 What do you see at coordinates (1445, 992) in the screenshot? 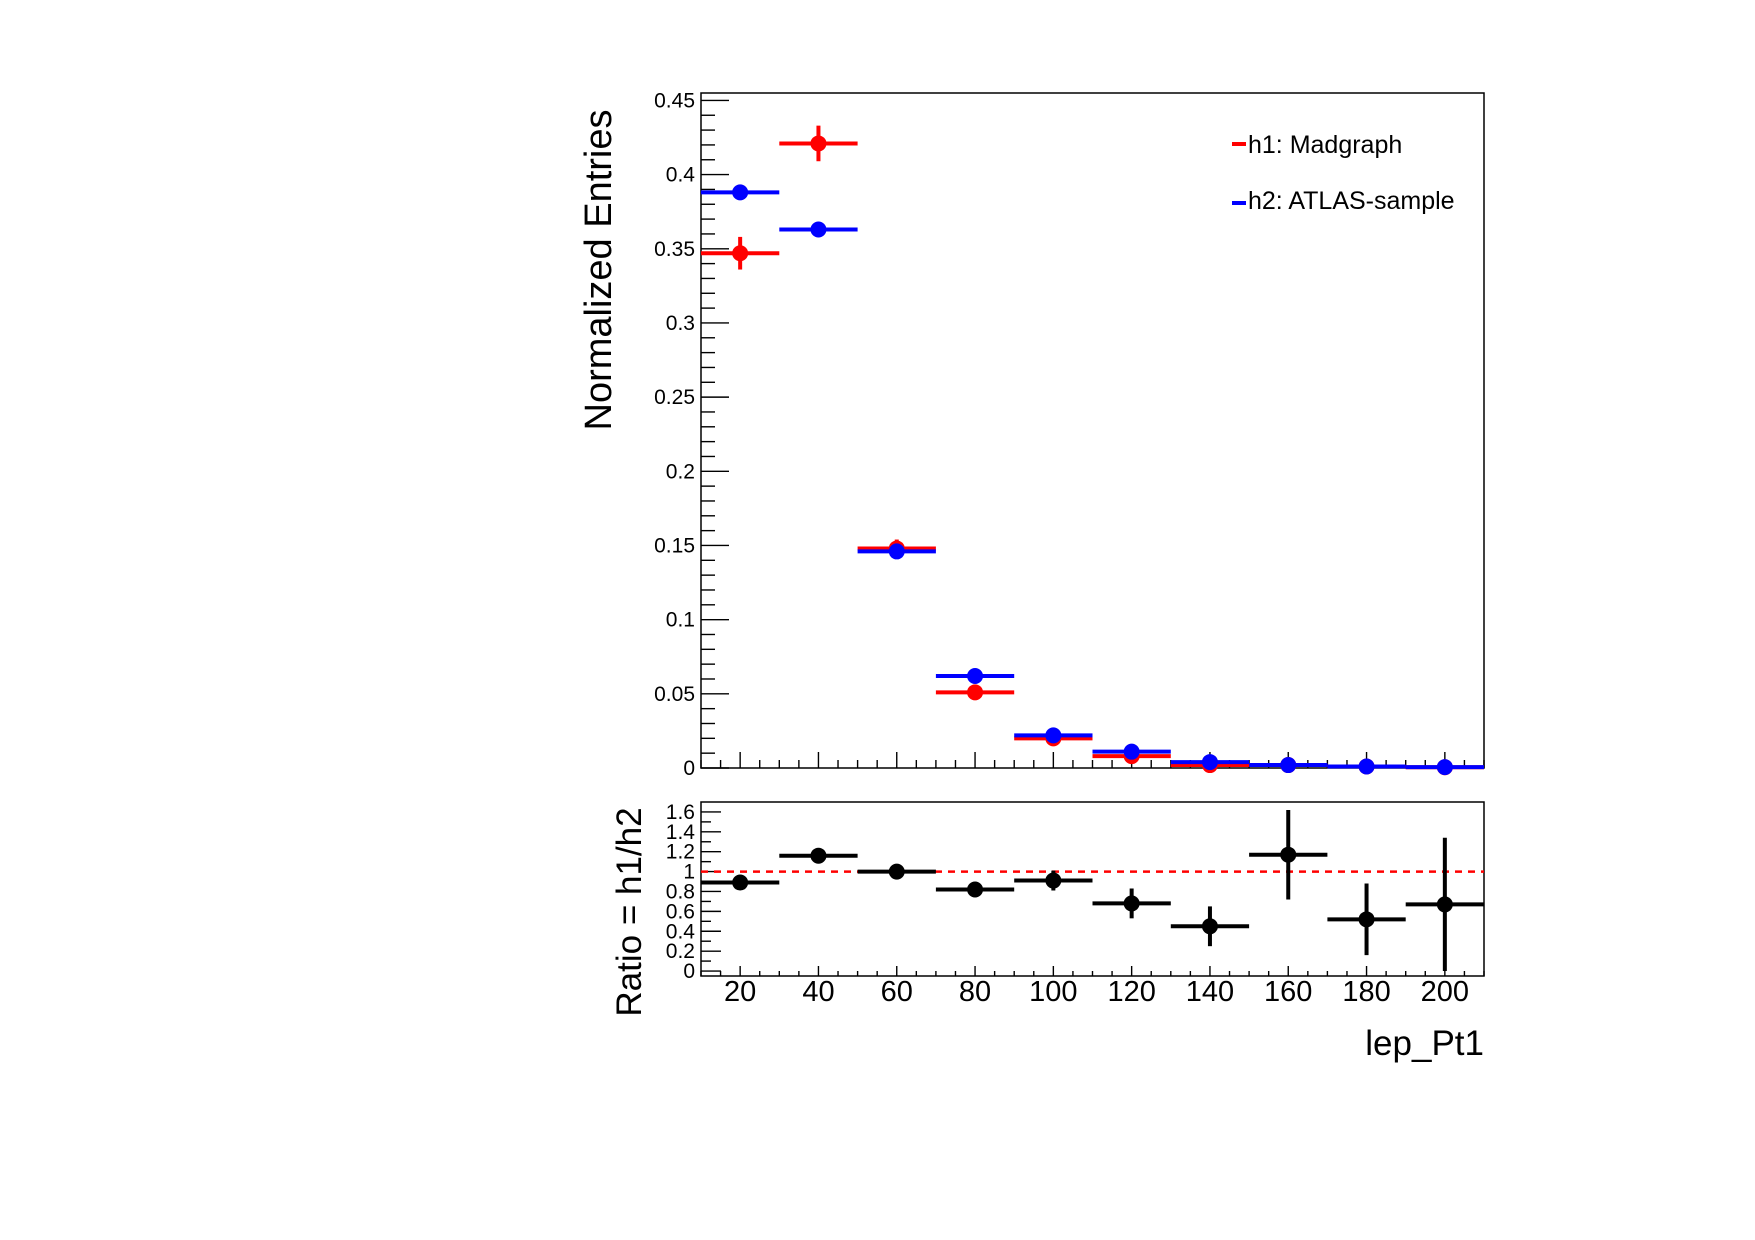
I see `x-tick-label: 200` at bounding box center [1445, 992].